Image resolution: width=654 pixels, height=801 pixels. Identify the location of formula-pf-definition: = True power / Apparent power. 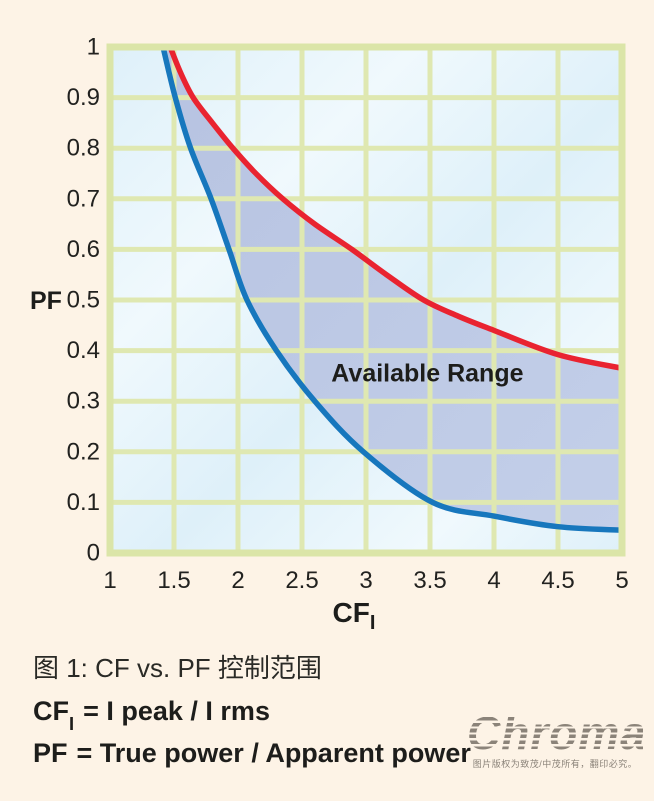
(273, 753).